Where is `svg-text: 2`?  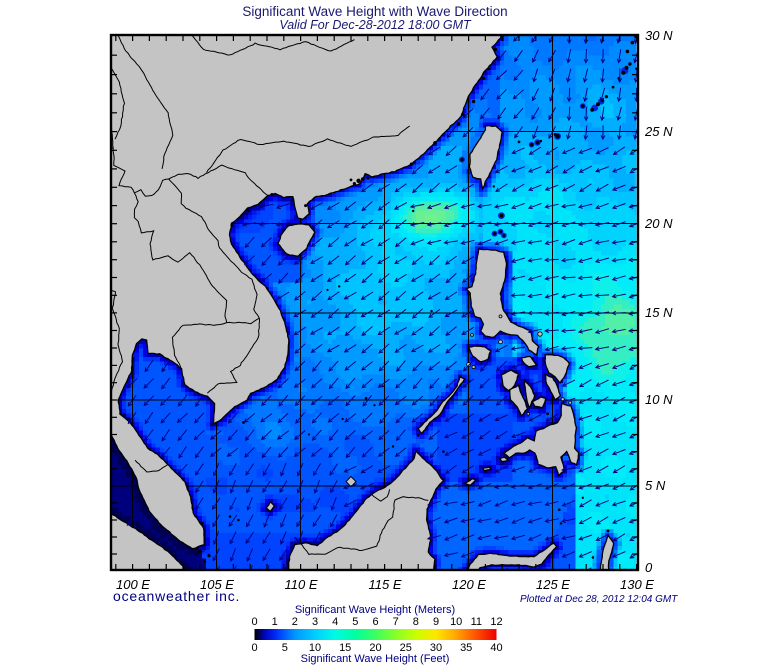 svg-text: 2 is located at coordinates (295, 622).